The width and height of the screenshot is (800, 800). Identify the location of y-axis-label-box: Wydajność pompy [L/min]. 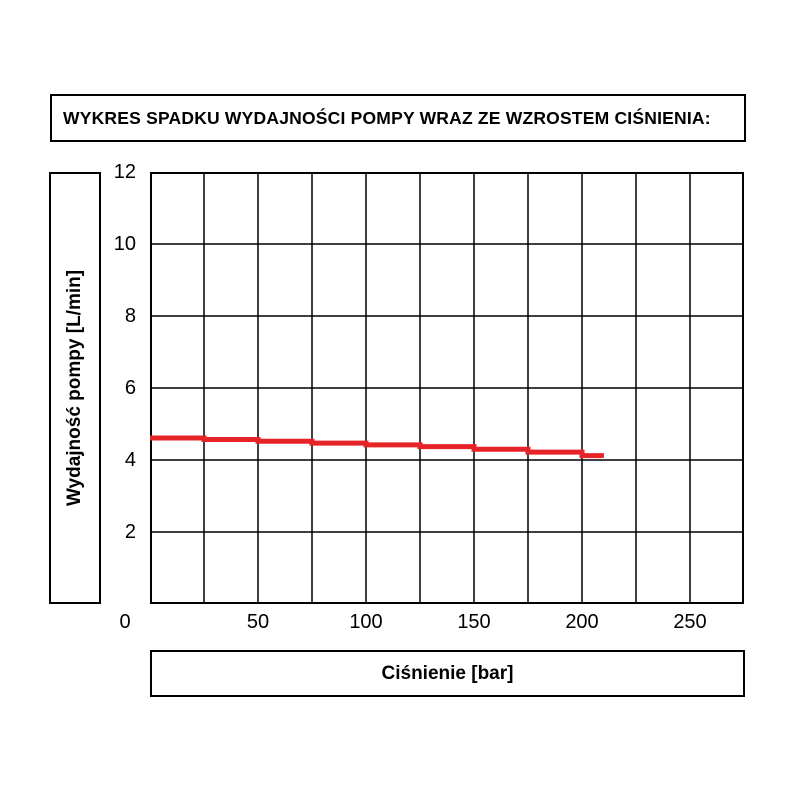
(75, 388).